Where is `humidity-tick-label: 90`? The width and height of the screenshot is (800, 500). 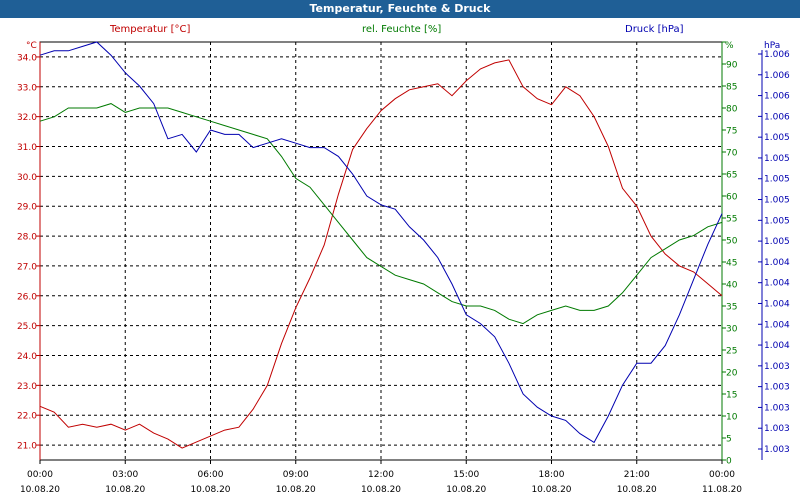
humidity-tick-label: 90 is located at coordinates (732, 66).